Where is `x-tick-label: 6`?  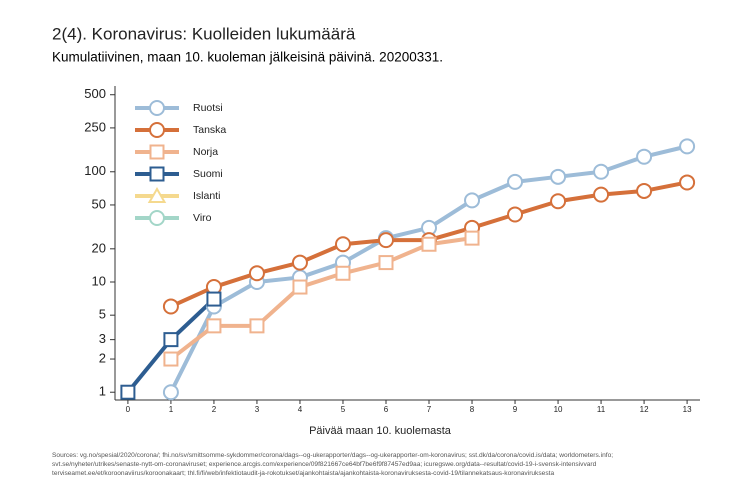 x-tick-label: 6 is located at coordinates (386, 409).